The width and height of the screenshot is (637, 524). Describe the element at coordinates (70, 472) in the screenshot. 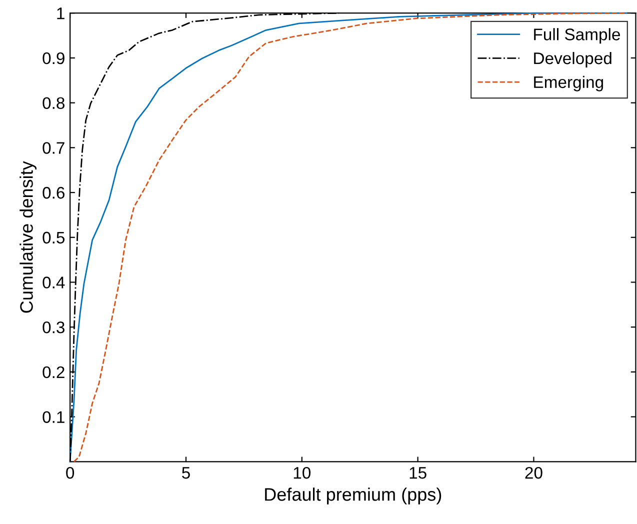

I see `x-tick-label: 0` at that location.